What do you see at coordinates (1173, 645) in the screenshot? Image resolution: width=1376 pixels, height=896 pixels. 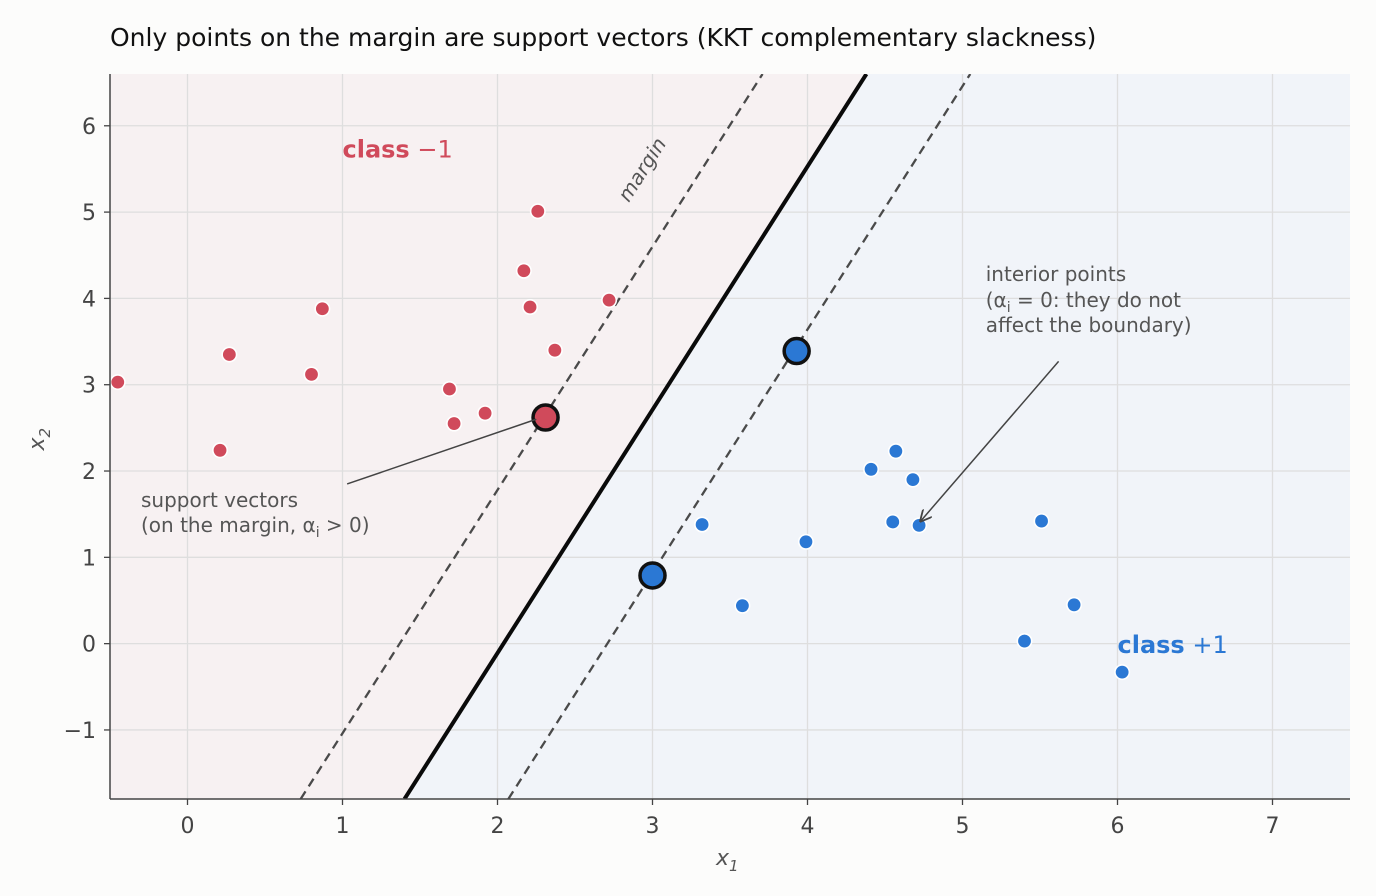 I see `class-positive-label: class +1` at bounding box center [1173, 645].